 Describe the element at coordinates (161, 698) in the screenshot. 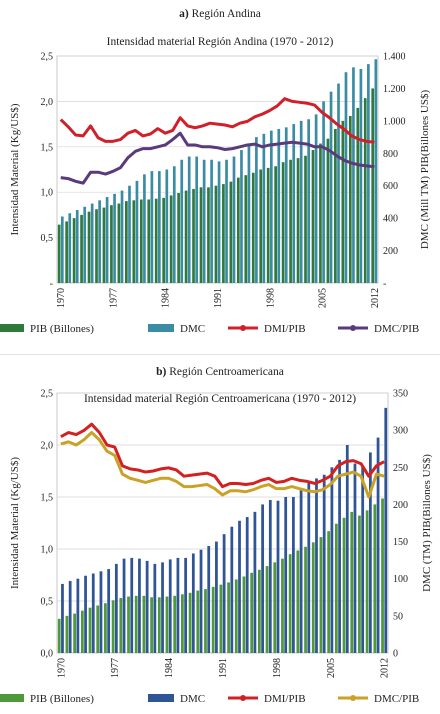

I see `centro-legend-swatch` at that location.